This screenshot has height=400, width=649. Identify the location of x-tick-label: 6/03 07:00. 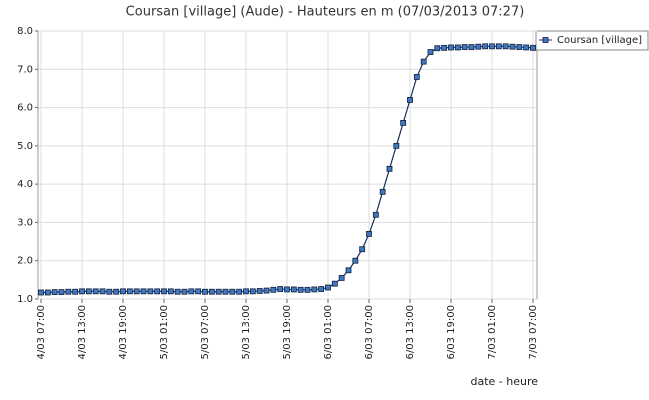
(369, 332).